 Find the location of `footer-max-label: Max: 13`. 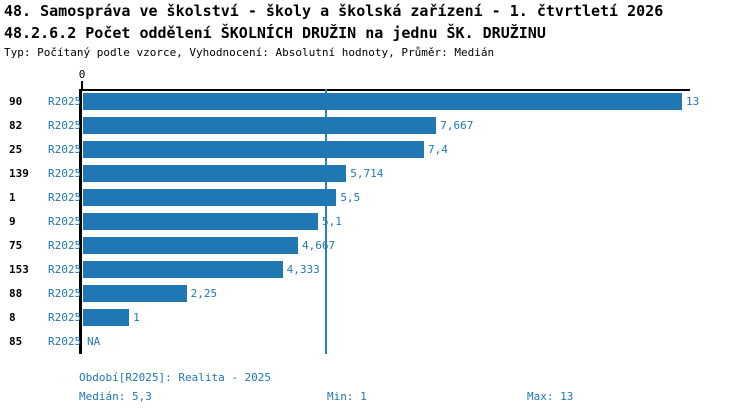

footer-max-label: Max: 13 is located at coordinates (550, 396).